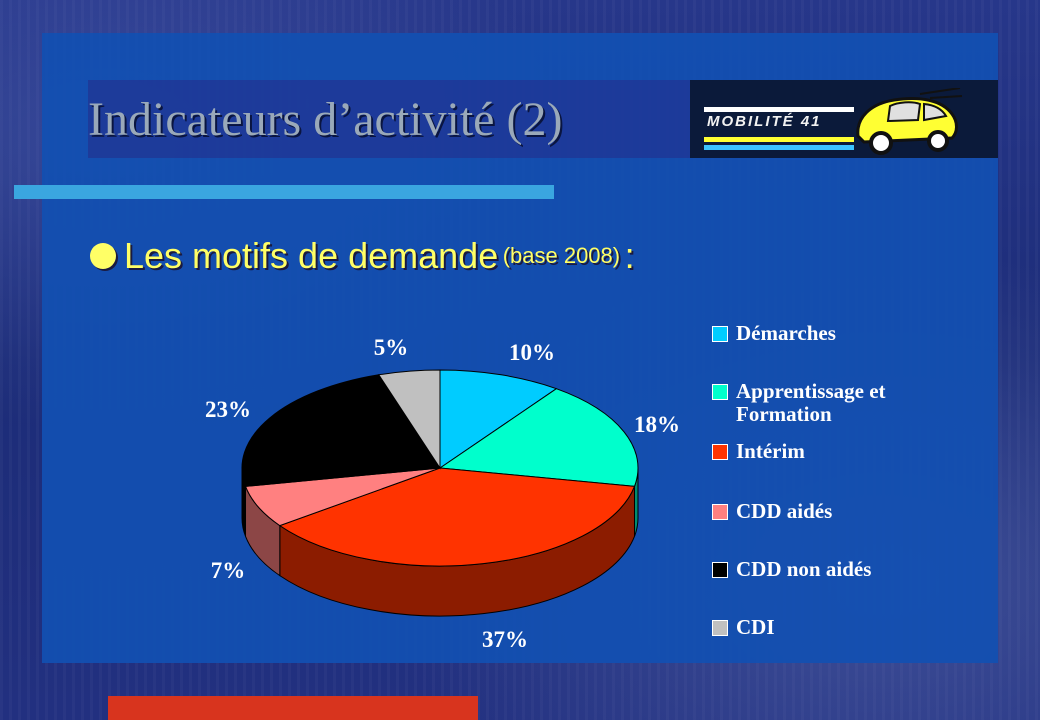  Describe the element at coordinates (779, 147) in the screenshot. I see `logo-stripe-blue` at that location.